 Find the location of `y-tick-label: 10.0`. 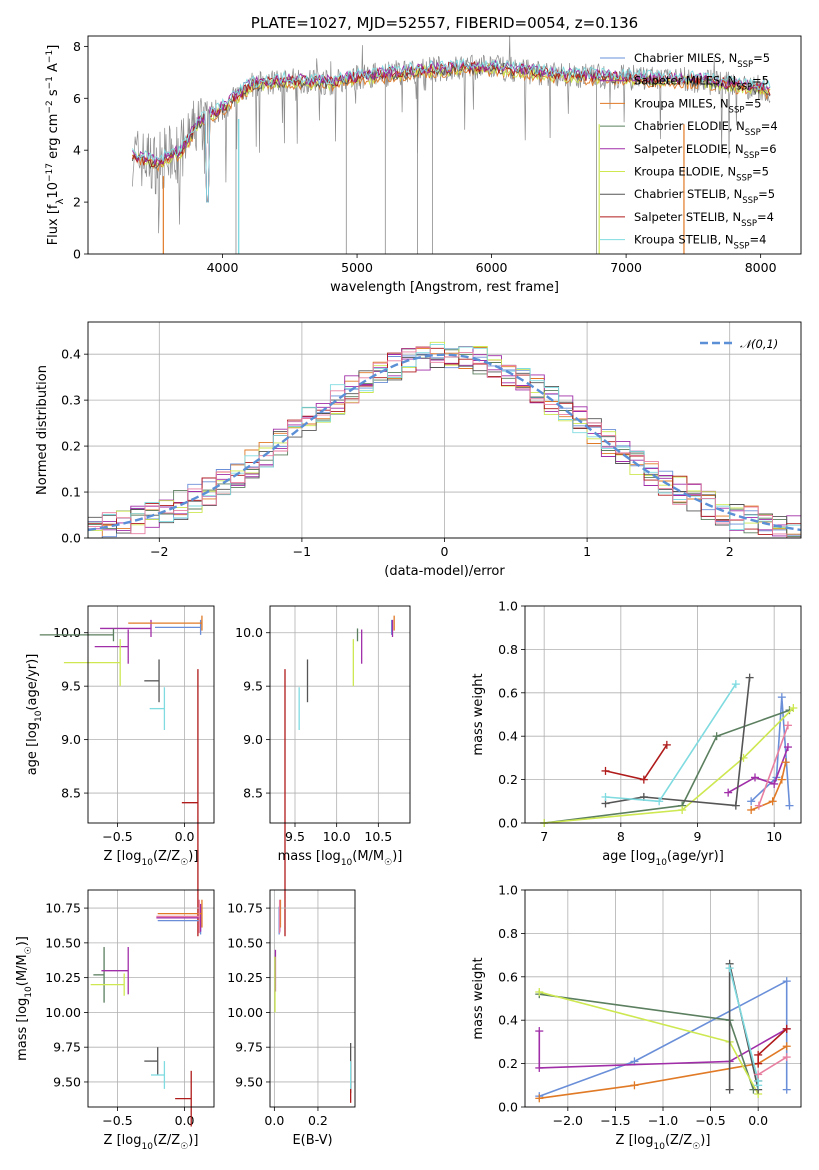

y-tick-label: 10.0 is located at coordinates (249, 632).